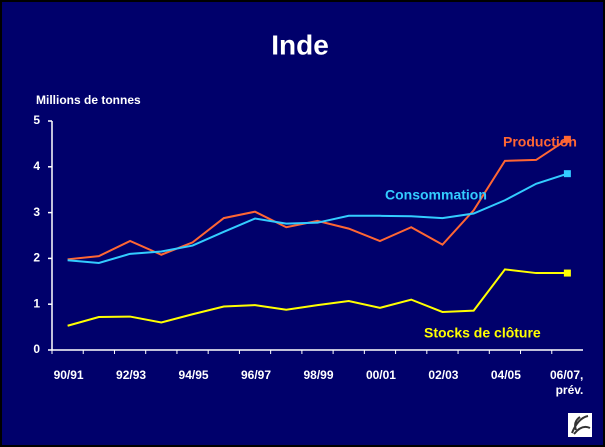 This screenshot has width=605, height=447. What do you see at coordinates (68, 375) in the screenshot?
I see `x-tick-label: 90/91` at bounding box center [68, 375].